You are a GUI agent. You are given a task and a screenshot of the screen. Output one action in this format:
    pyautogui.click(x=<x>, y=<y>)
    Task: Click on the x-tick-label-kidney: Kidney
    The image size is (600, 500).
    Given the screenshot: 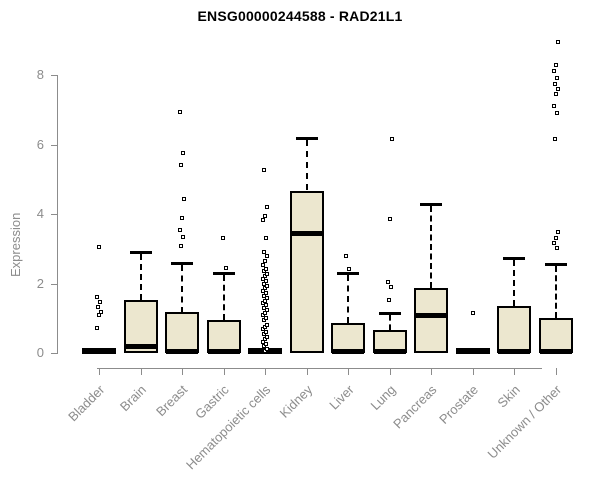 What is the action you would take?
    pyautogui.click(x=296, y=401)
    